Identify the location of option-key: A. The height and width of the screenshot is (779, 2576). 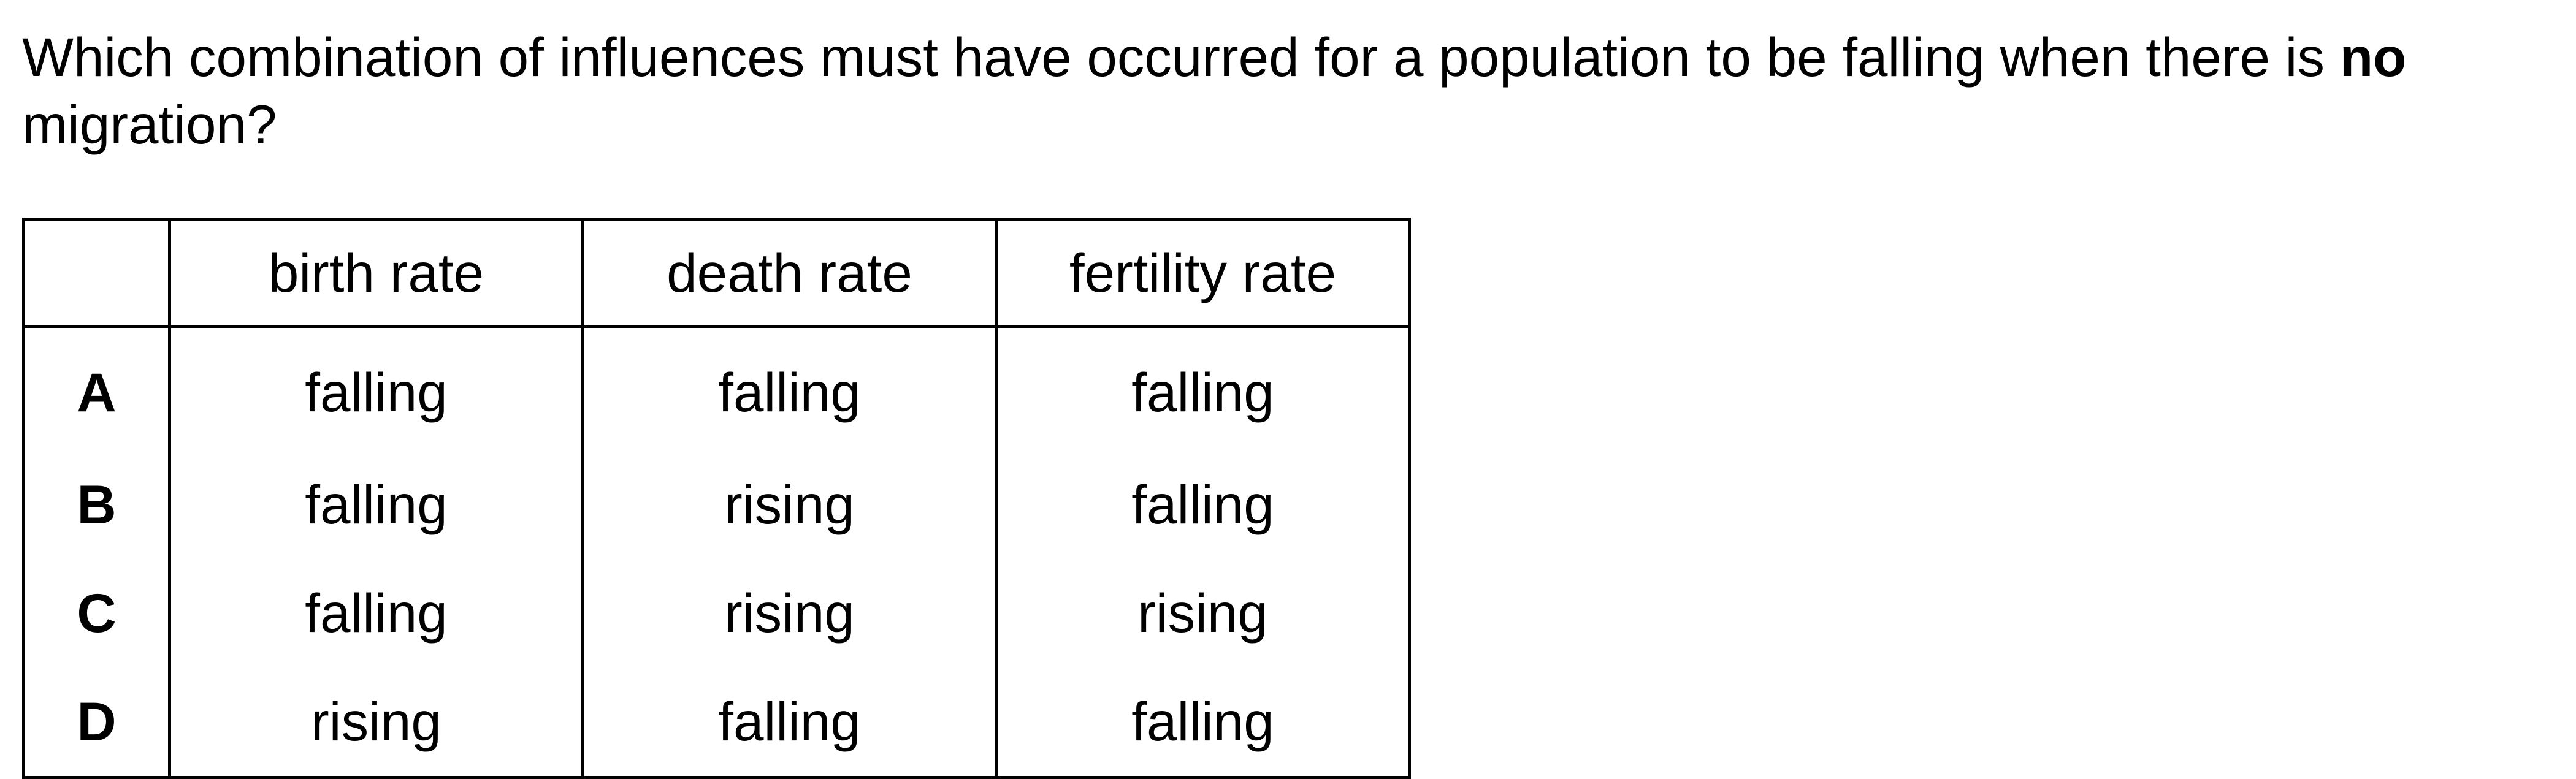
(96, 388).